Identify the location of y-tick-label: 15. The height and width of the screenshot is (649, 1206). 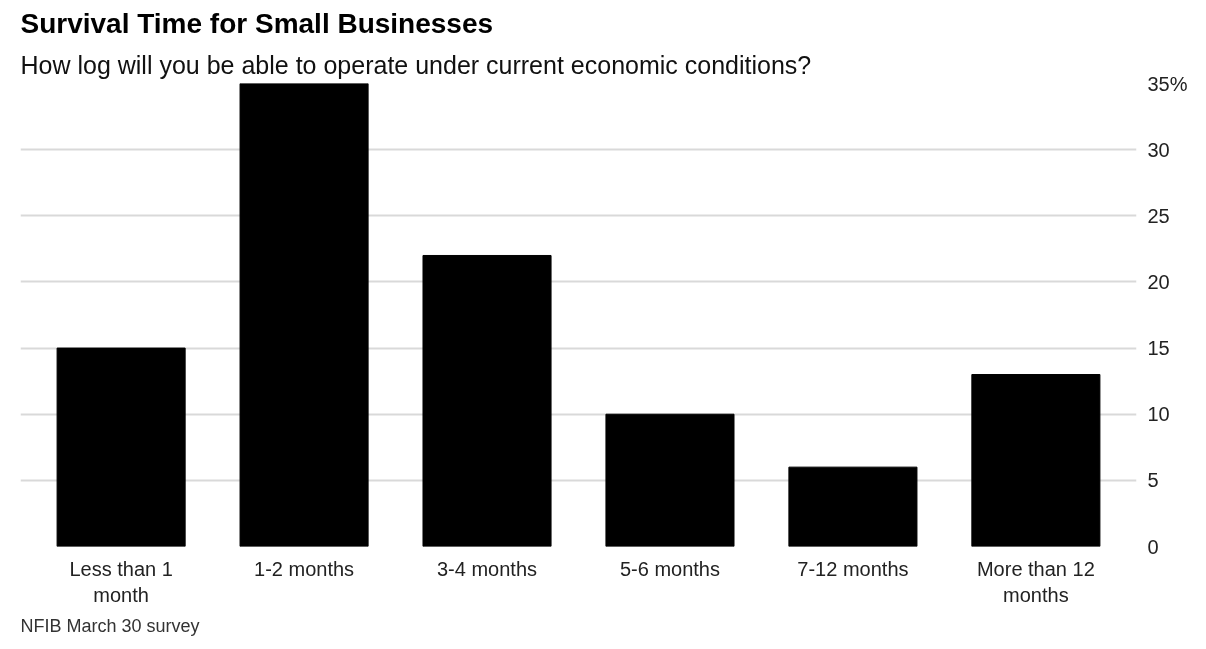
(1158, 348).